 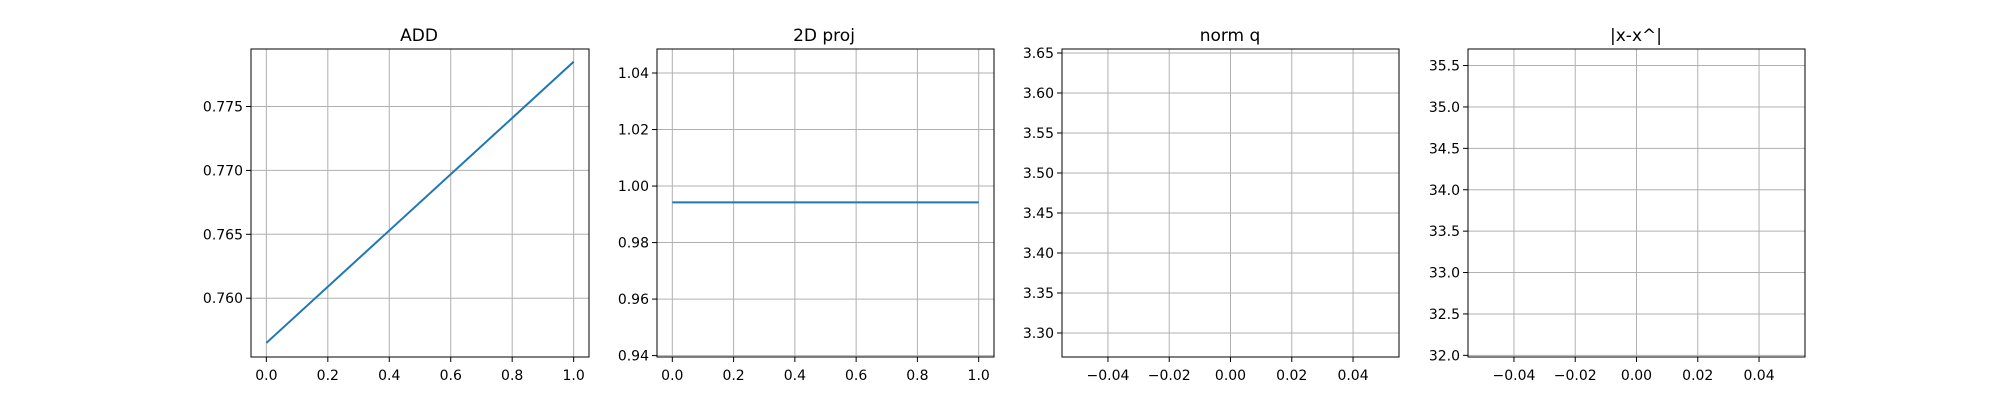 I want to click on y-tick-label: 0.94, so click(x=633, y=357).